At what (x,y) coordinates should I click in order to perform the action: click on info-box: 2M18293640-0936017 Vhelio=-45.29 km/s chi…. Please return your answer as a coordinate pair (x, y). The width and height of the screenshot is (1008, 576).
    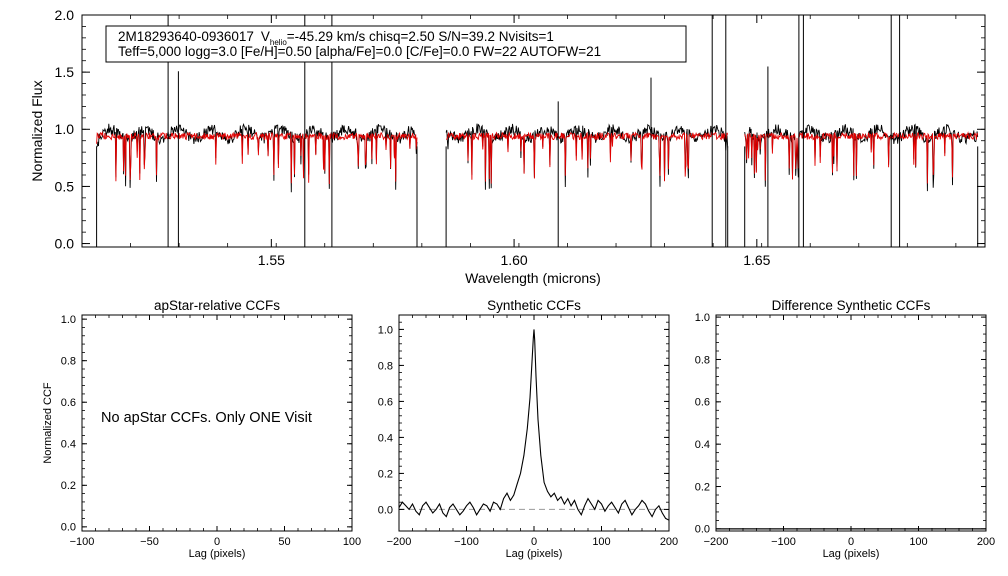
    Looking at the image, I should click on (396, 44).